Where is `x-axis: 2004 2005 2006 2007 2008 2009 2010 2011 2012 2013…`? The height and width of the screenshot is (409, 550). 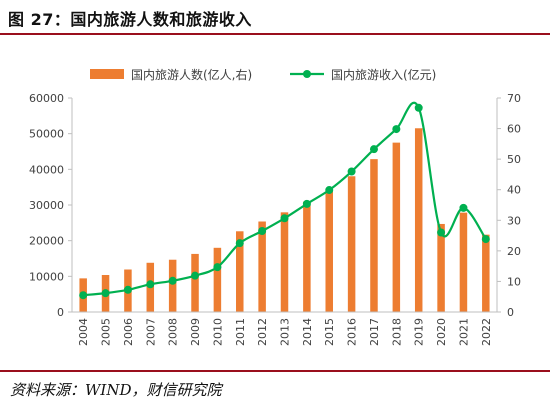 x-axis: 2004 2005 2006 2007 2008 2009 2010 2011 2012 2013… is located at coordinates (284, 328).